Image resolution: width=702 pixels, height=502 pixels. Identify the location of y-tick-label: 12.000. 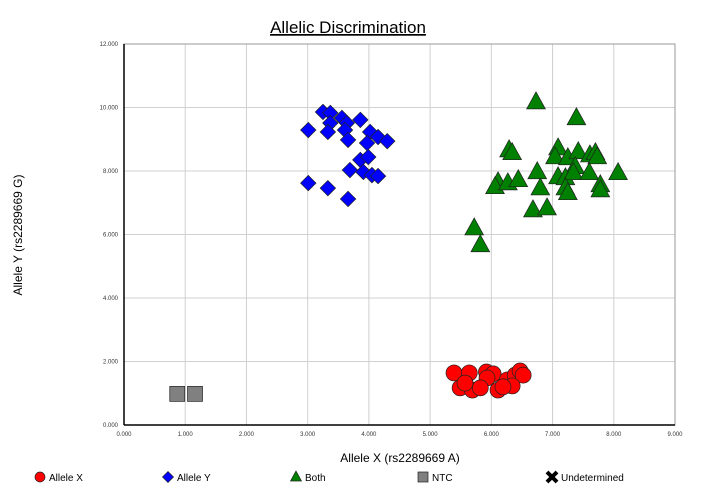
(109, 45).